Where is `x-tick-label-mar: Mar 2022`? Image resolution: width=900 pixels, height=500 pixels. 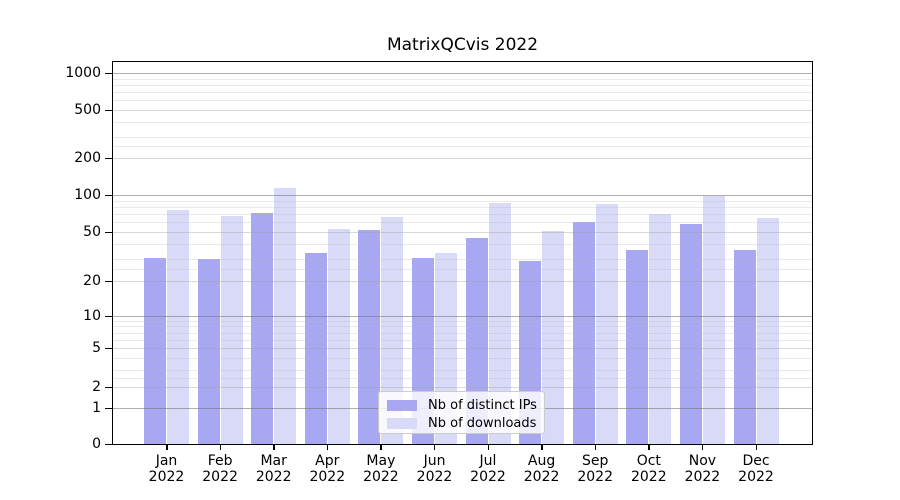 x-tick-label-mar: Mar 2022 is located at coordinates (273, 469).